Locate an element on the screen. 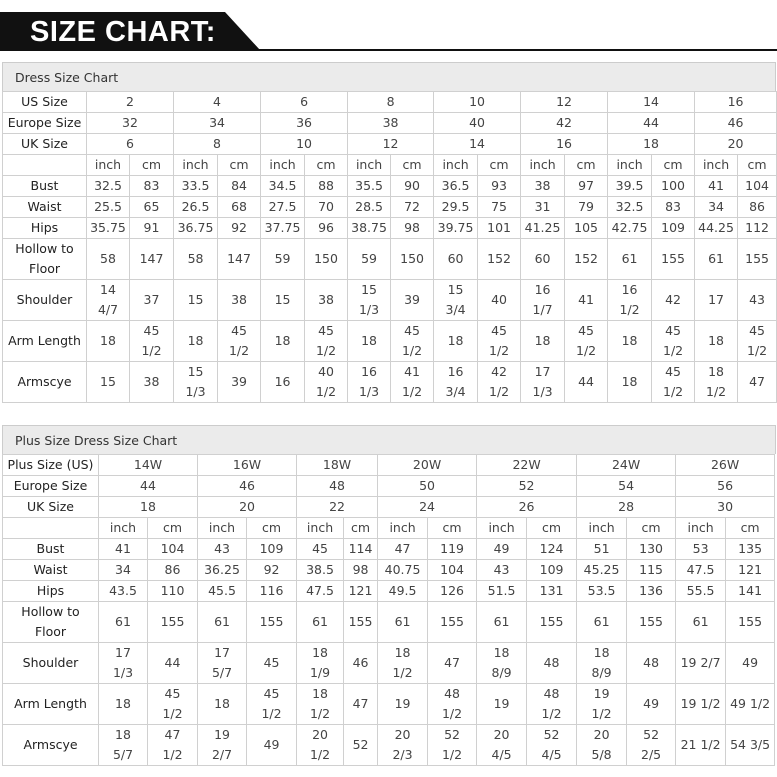 This screenshot has width=777, height=777. table-cell: 26 is located at coordinates (527, 507).